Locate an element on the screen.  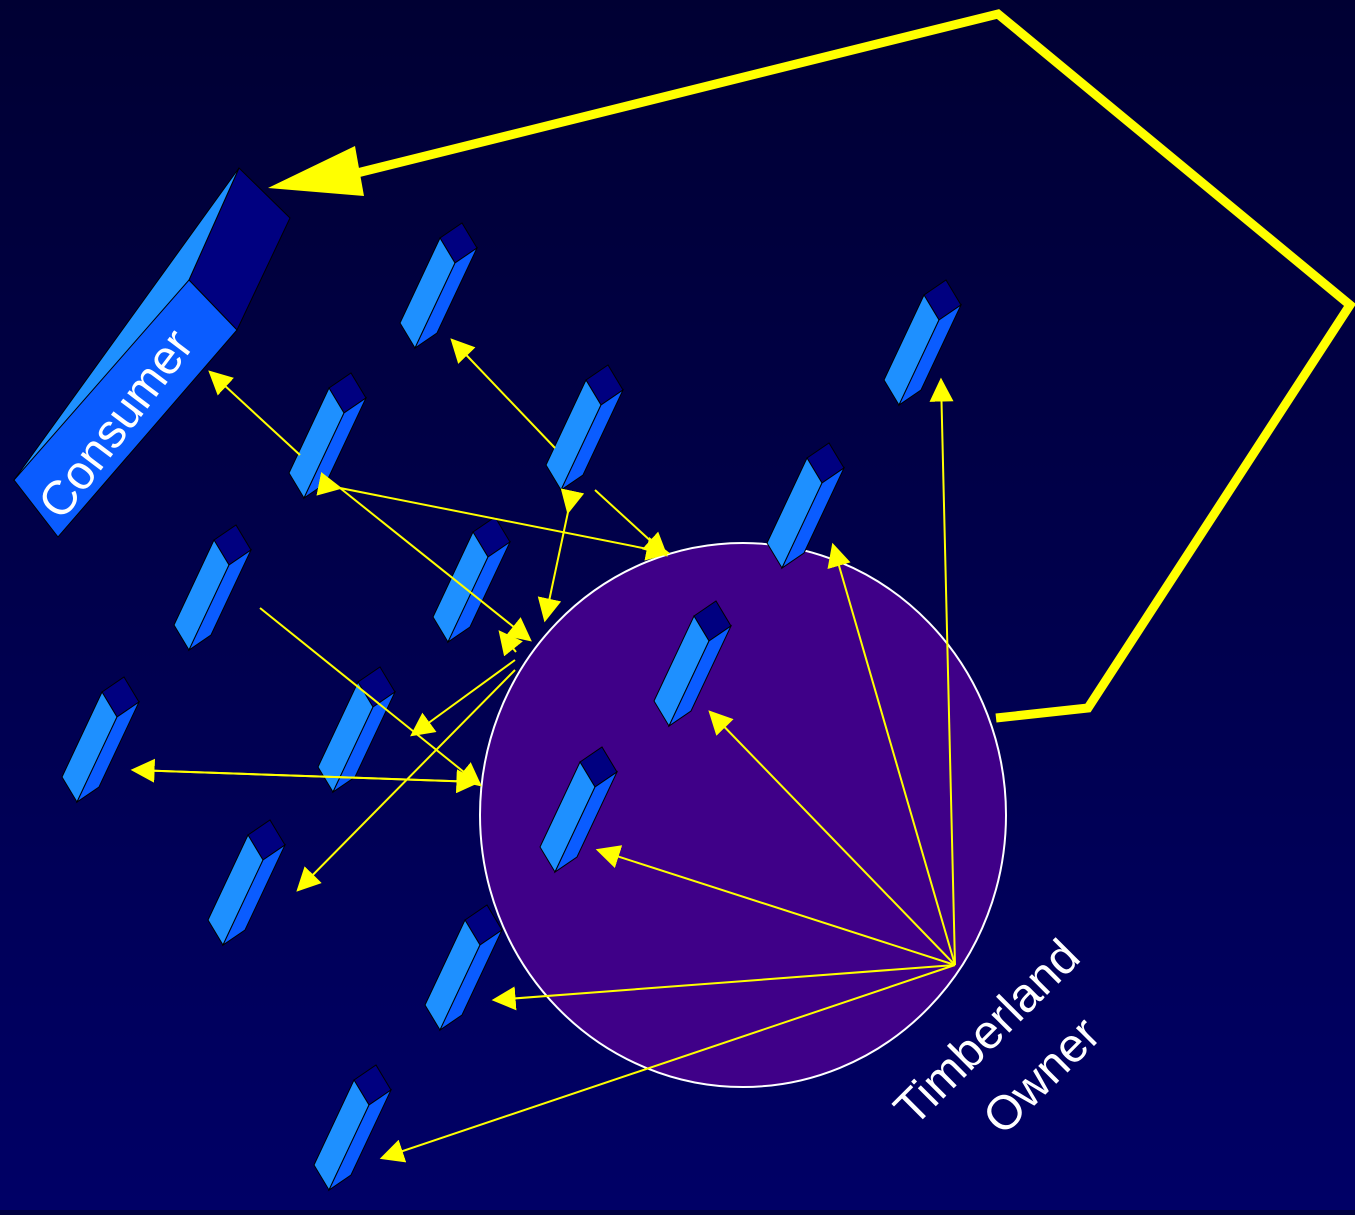
consumer-box is located at coordinates (151, 352).